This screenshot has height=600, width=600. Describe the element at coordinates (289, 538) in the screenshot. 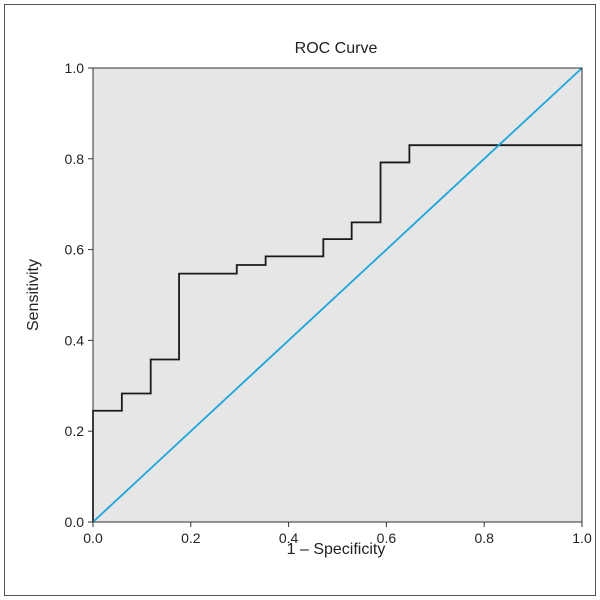

I see `x-tick-label: 0.4` at that location.